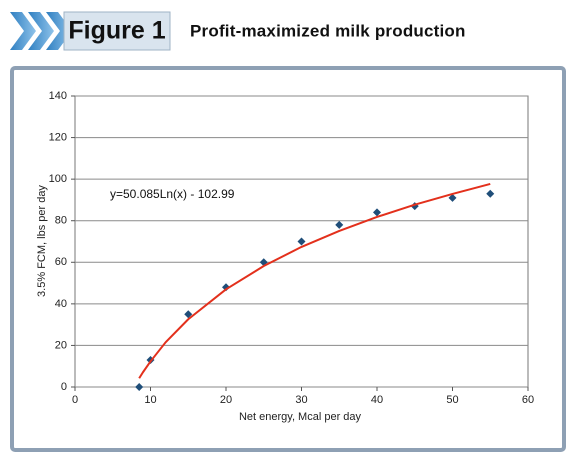 This screenshot has width=575, height=463. Describe the element at coordinates (61, 221) in the screenshot. I see `y-tick-label: 80` at that location.